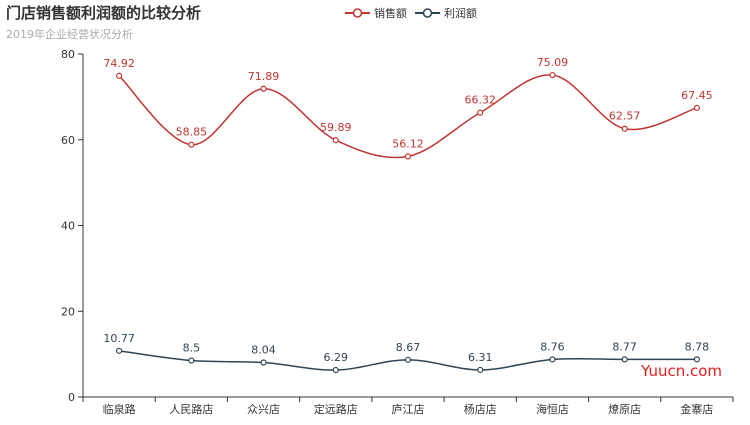 Image resolution: width=750 pixels, height=425 pixels. I want to click on watermark: Yuucn.com, so click(682, 371).